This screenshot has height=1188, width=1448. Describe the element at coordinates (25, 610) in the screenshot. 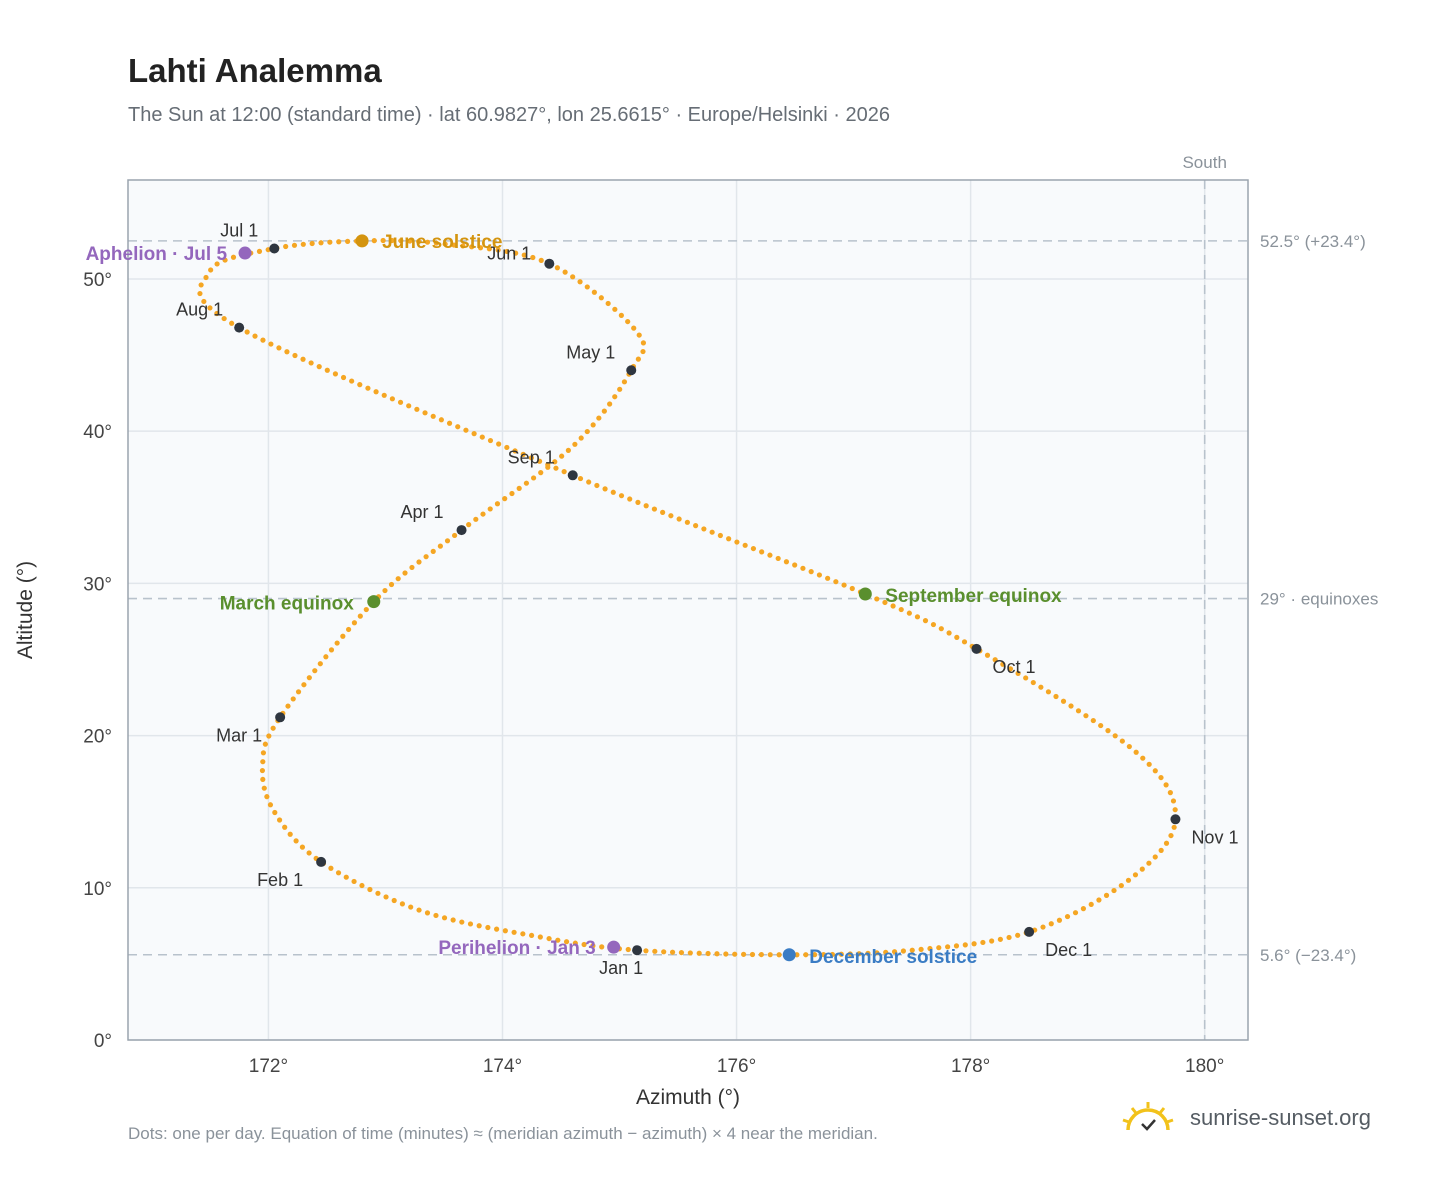

I see `y-axis-label: Altitude (°)` at that location.